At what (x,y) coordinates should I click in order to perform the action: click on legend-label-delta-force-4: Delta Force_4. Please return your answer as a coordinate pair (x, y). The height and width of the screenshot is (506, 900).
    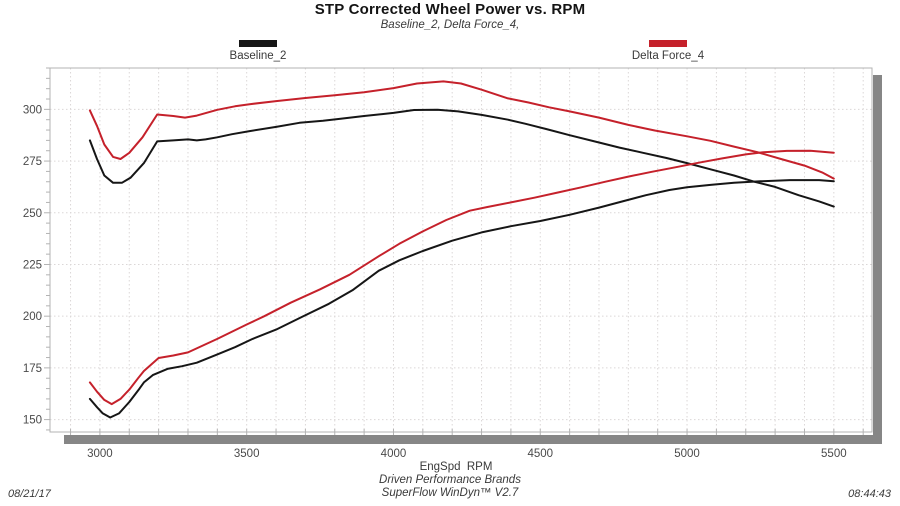
    Looking at the image, I should click on (668, 56).